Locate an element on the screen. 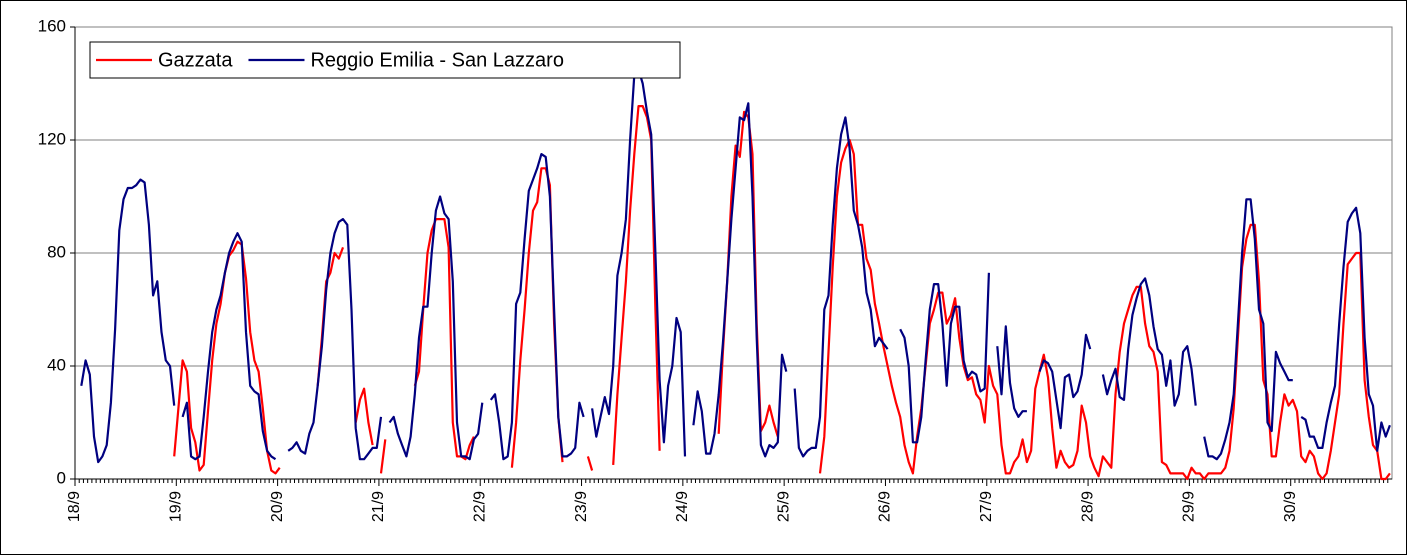 The width and height of the screenshot is (1407, 555). y-tick-label: 80 is located at coordinates (56, 251).